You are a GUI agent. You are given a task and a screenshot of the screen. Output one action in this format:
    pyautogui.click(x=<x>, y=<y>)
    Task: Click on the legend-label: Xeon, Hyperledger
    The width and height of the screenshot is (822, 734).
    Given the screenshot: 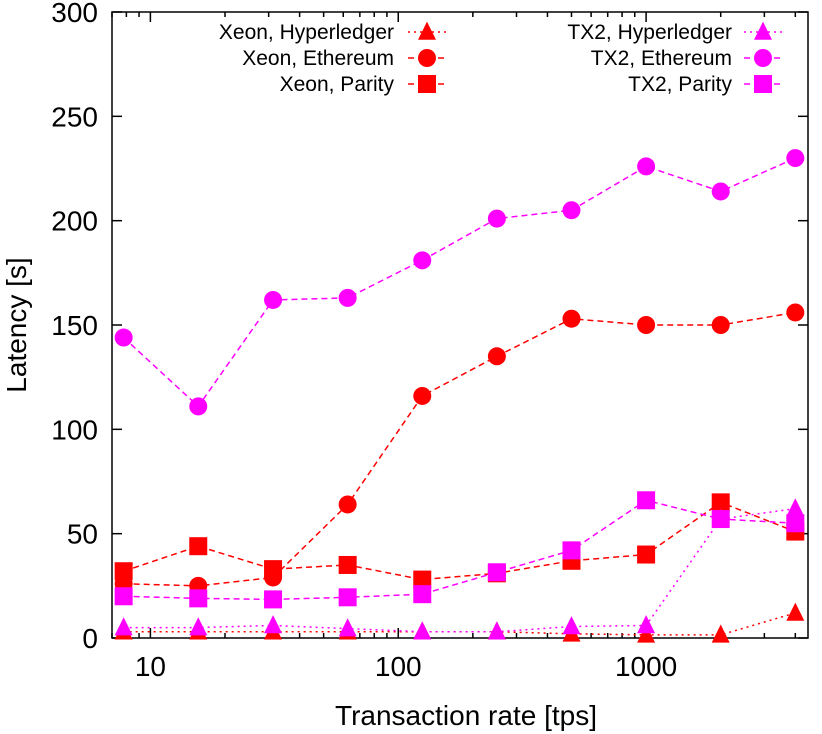 What is the action you would take?
    pyautogui.click(x=306, y=32)
    